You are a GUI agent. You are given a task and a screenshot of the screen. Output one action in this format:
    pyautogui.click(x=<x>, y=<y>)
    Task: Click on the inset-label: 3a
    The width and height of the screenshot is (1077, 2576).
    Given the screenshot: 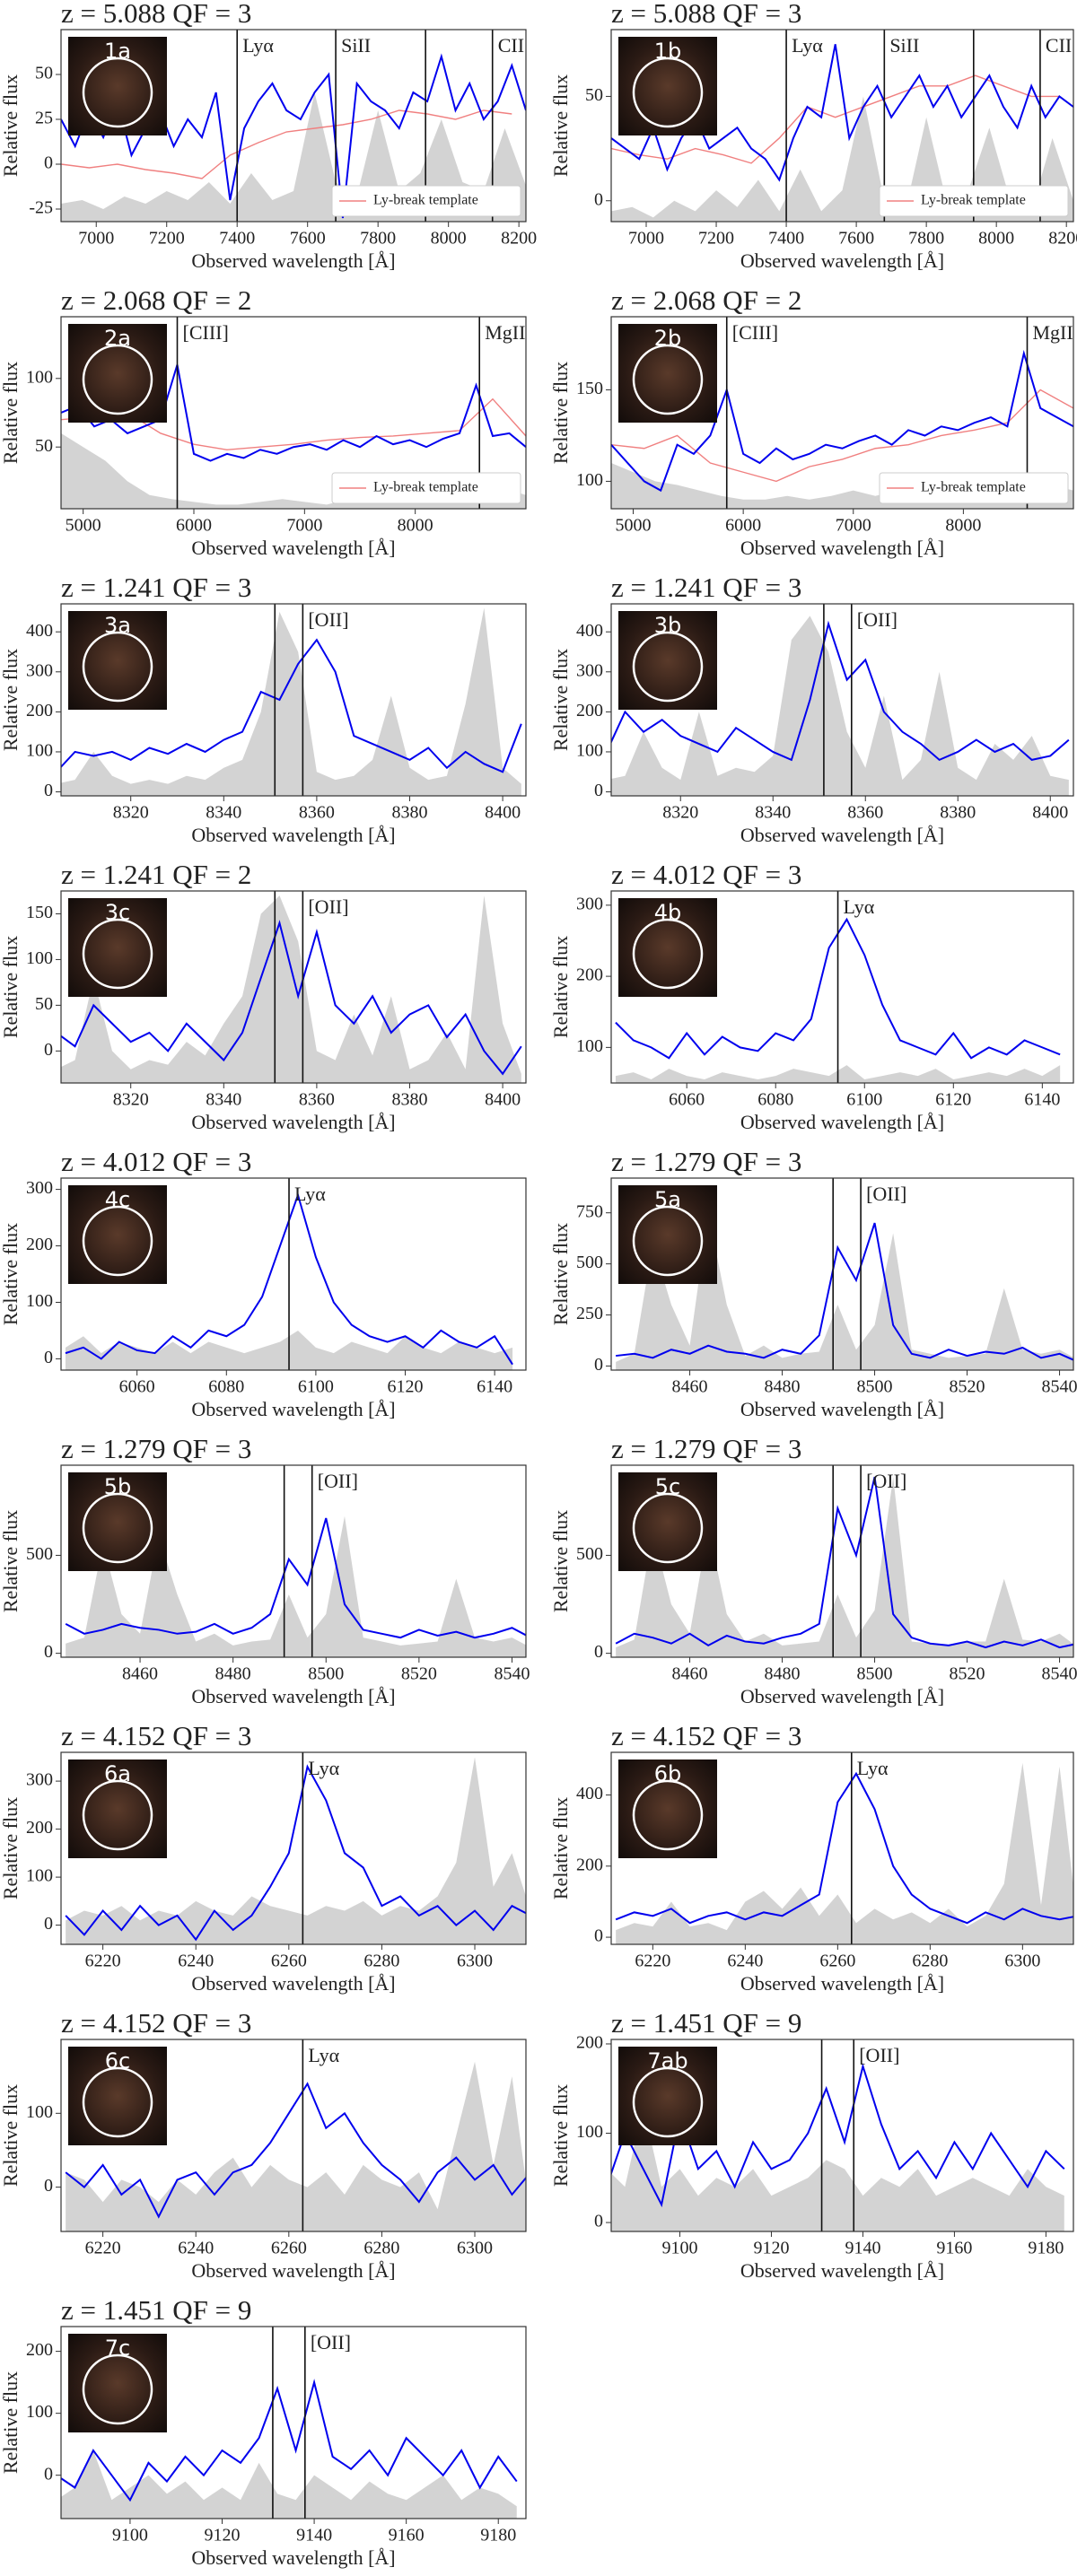 What is the action you would take?
    pyautogui.click(x=118, y=626)
    